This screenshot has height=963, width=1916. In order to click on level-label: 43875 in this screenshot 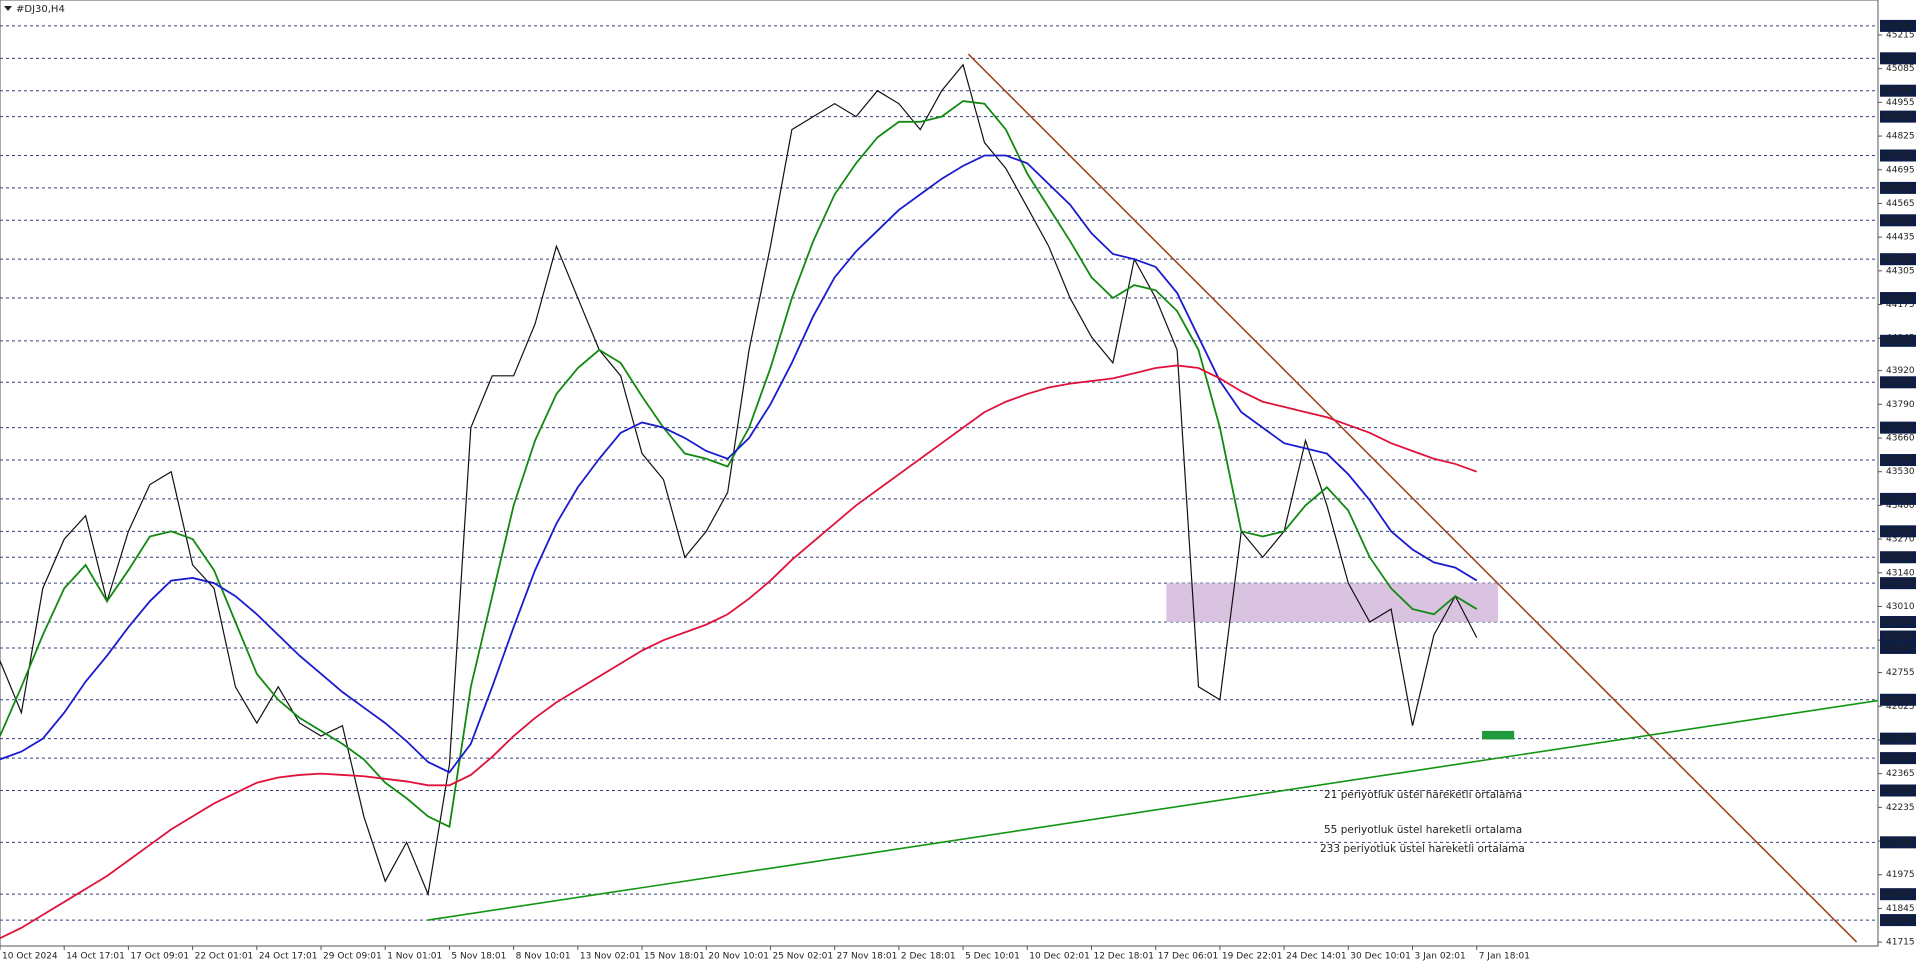, I will do `click(1898, 383)`.